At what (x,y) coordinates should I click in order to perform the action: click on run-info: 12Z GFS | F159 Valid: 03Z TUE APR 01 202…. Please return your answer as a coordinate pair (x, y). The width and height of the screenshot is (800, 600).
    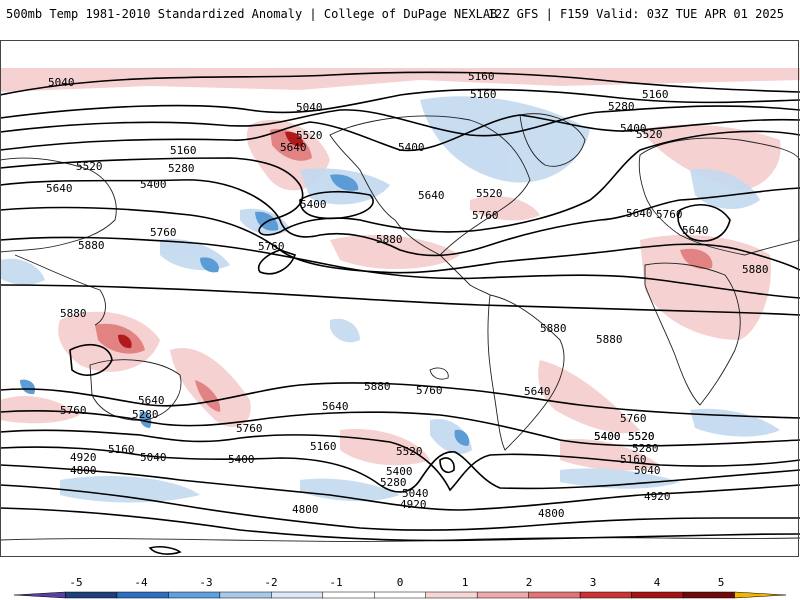
    Looking at the image, I should click on (635, 14).